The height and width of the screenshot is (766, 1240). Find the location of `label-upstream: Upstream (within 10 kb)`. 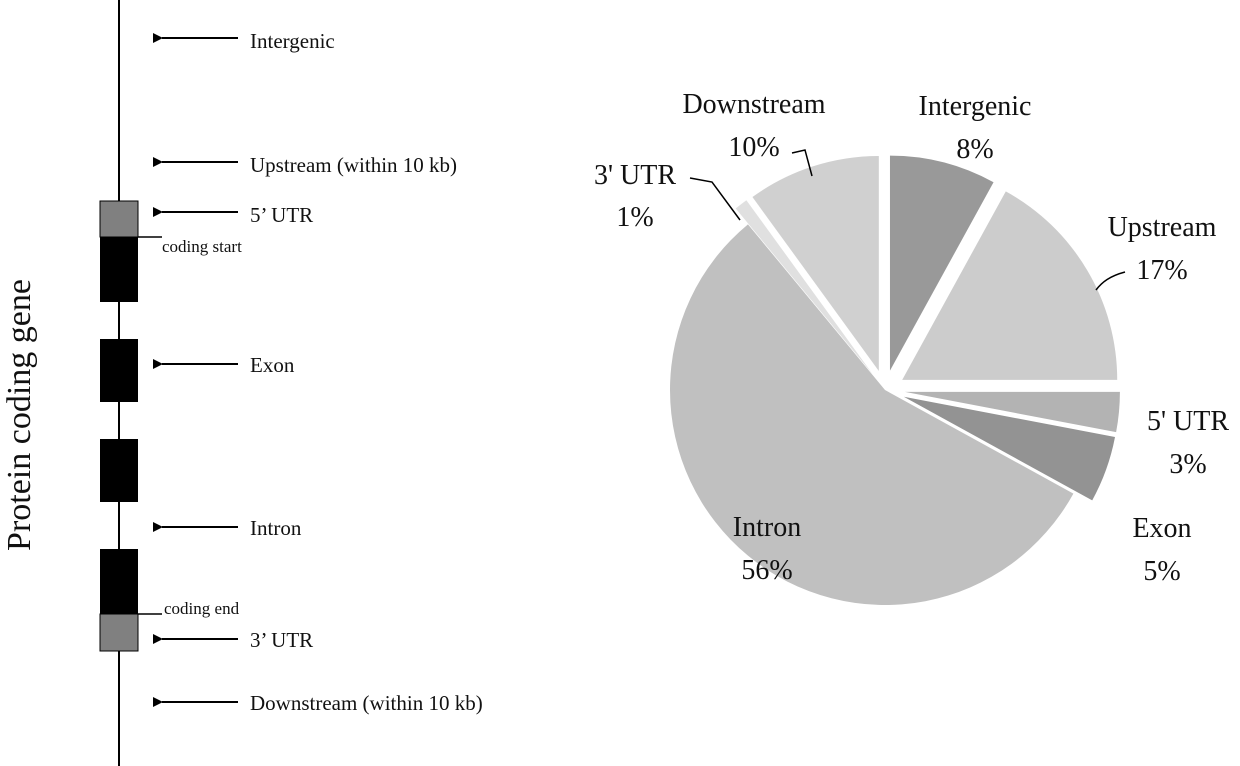

label-upstream: Upstream (within 10 kb) is located at coordinates (353, 165).